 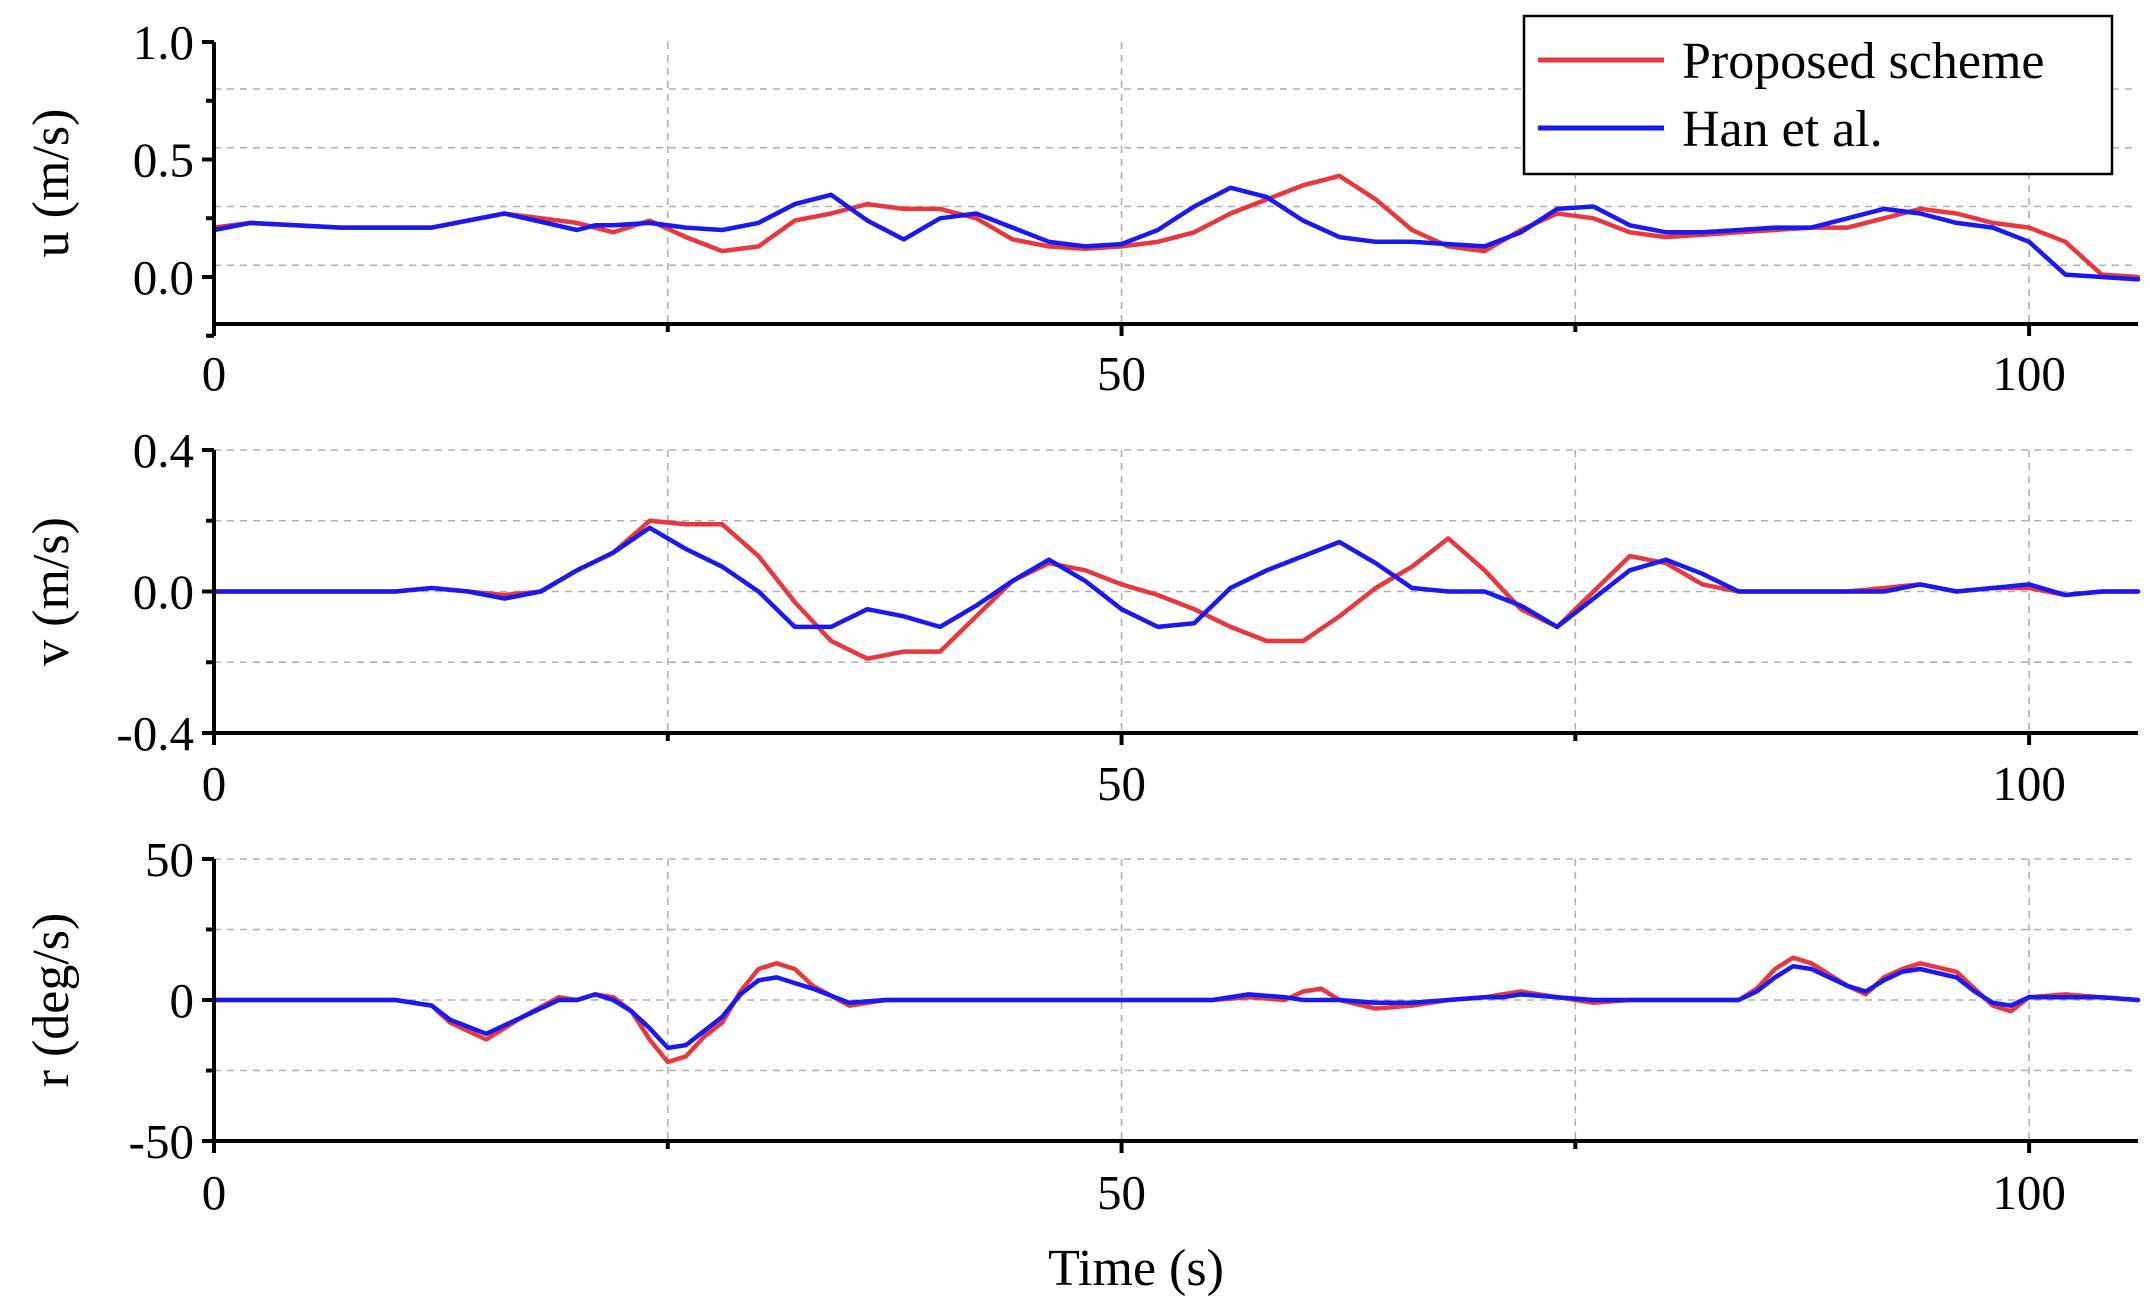 What do you see at coordinates (163, 42) in the screenshot?
I see `y-tick-label: 1.0` at bounding box center [163, 42].